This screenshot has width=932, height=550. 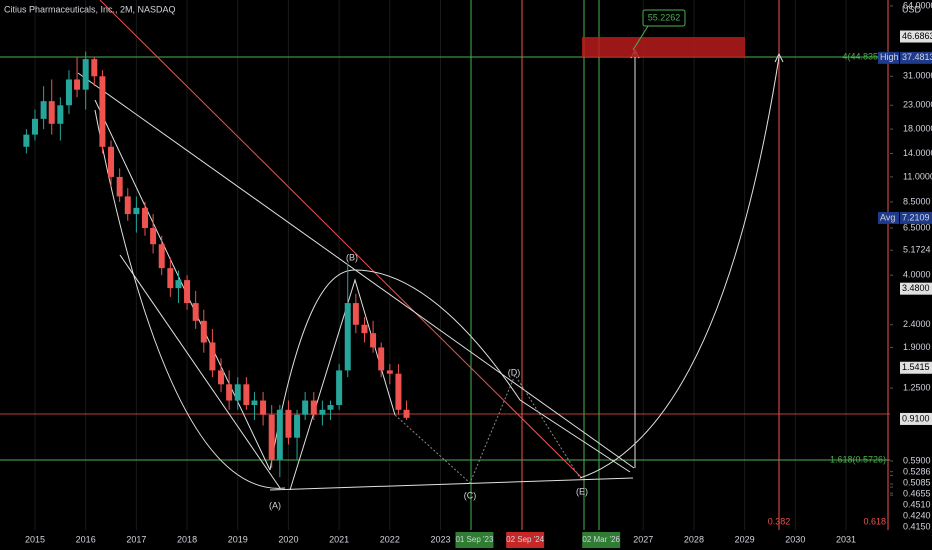 I want to click on x-tick-label: 2029, so click(x=745, y=539).